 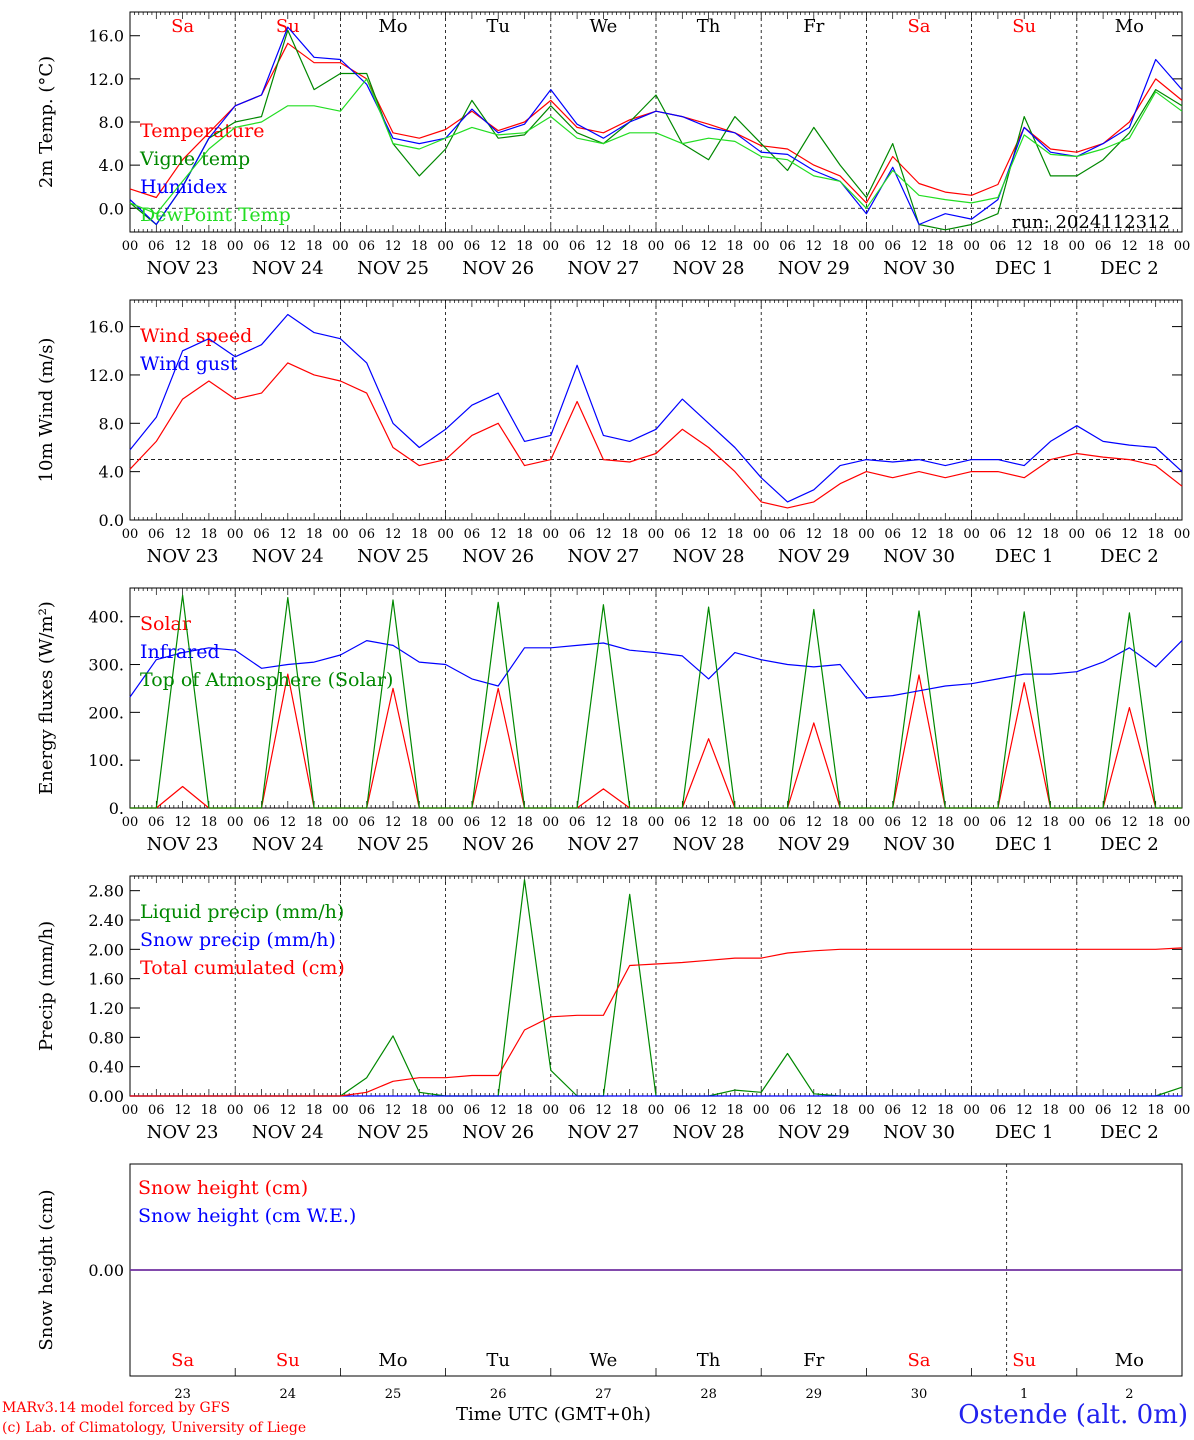 What do you see at coordinates (106, 327) in the screenshot?
I see `y-tick-label: 16.0` at bounding box center [106, 327].